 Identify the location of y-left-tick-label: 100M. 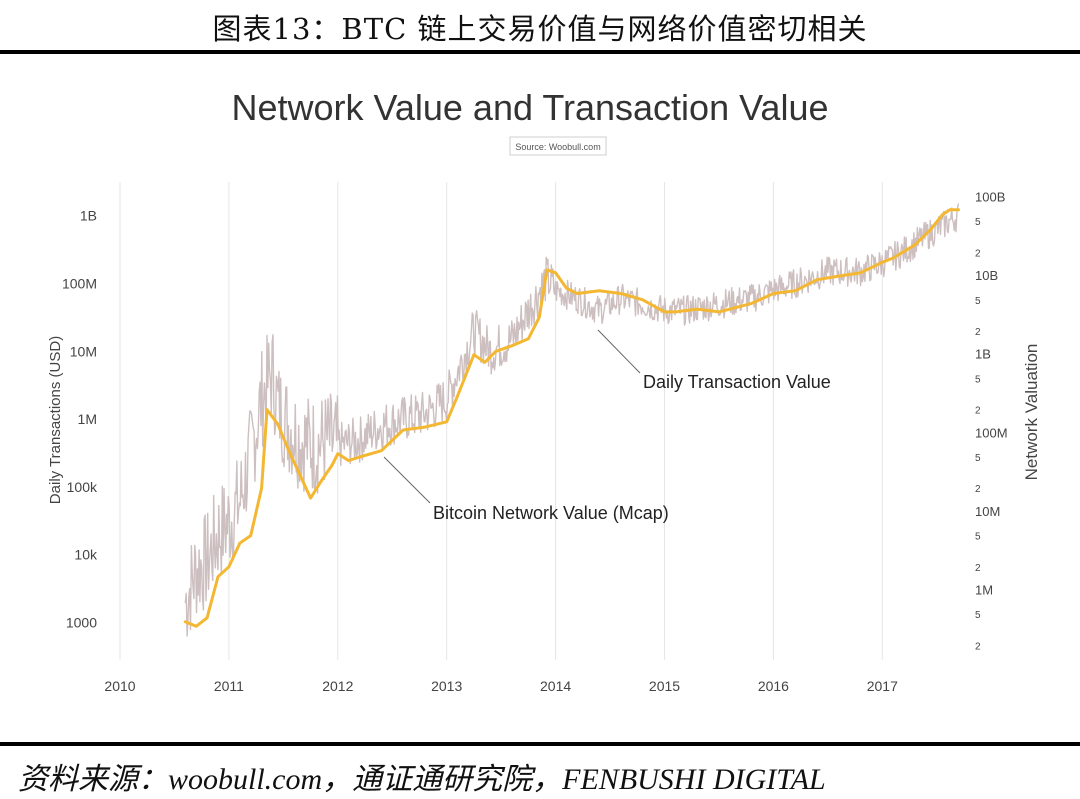
(79, 284).